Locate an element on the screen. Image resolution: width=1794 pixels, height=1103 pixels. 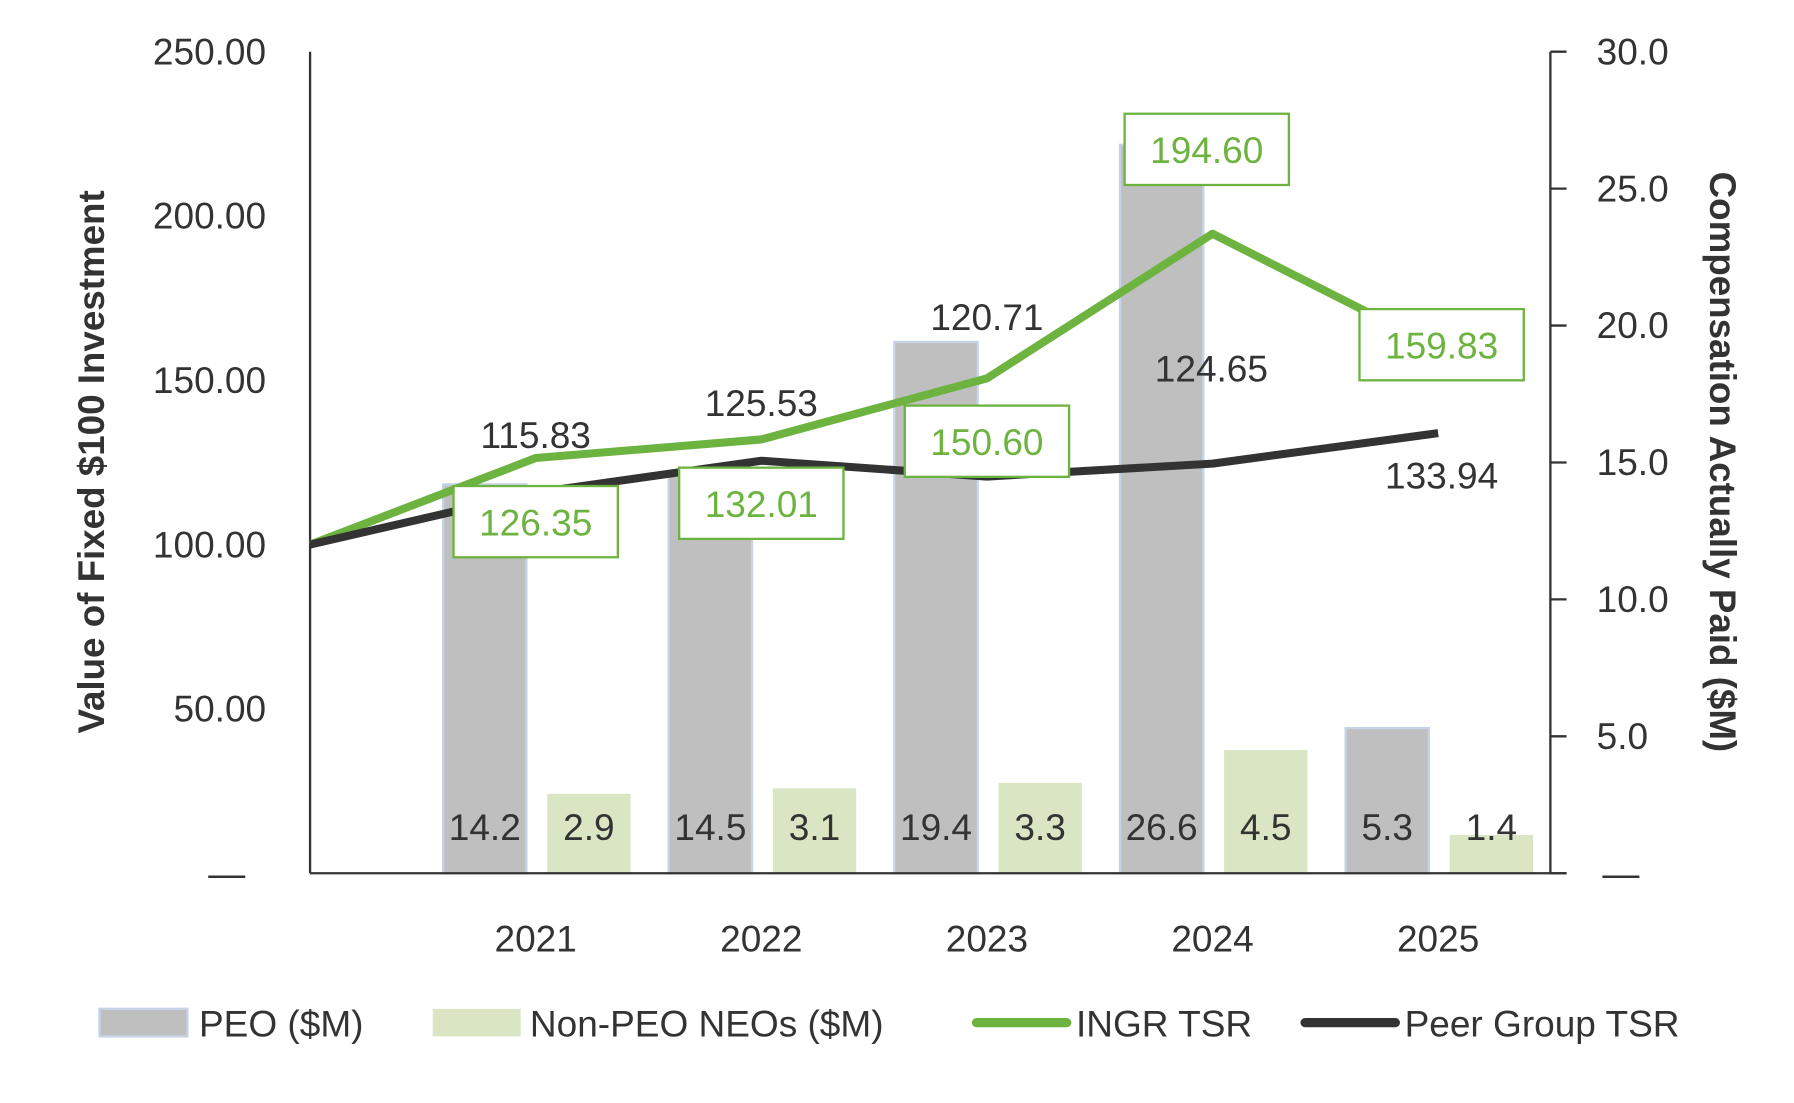
x-tick-label: 2024 is located at coordinates (1212, 938).